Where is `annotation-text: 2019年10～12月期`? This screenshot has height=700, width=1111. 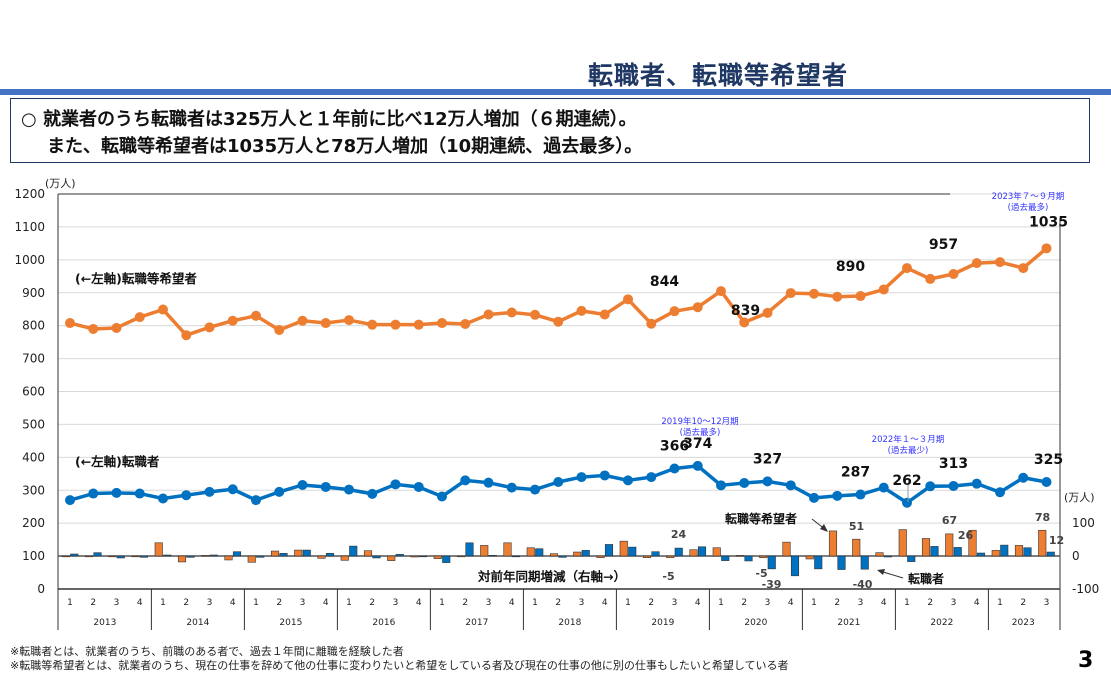
annotation-text: 2019年10～12月期 is located at coordinates (699, 421).